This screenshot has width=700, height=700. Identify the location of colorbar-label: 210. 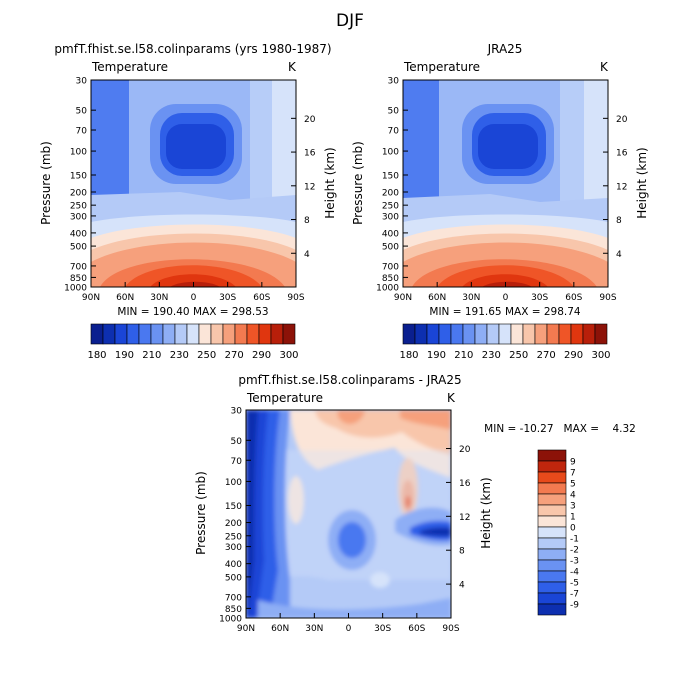
(463, 355).